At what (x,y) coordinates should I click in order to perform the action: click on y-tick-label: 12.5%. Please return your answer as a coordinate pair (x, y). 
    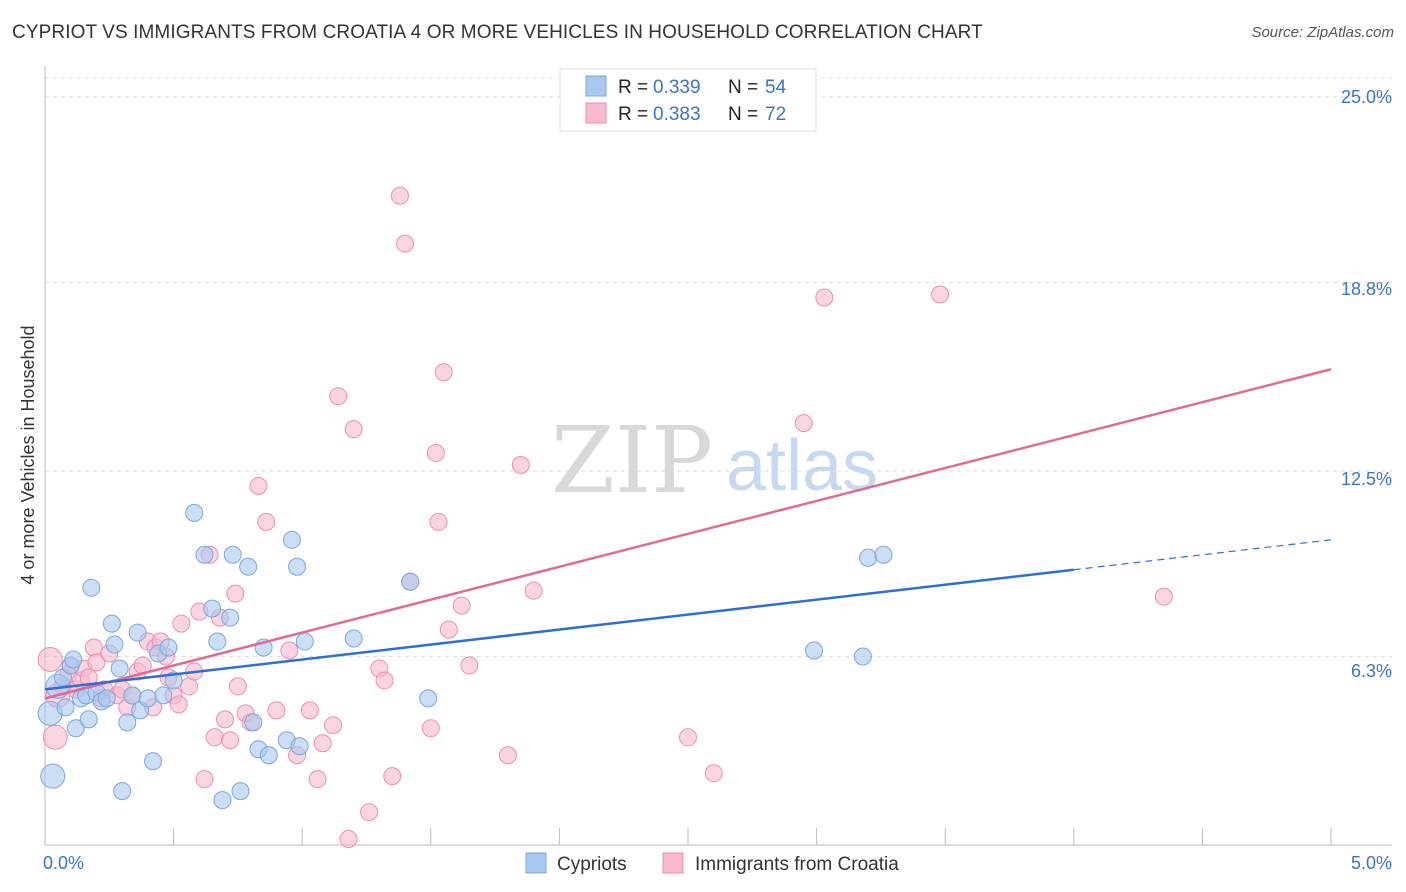
    Looking at the image, I should click on (1366, 479).